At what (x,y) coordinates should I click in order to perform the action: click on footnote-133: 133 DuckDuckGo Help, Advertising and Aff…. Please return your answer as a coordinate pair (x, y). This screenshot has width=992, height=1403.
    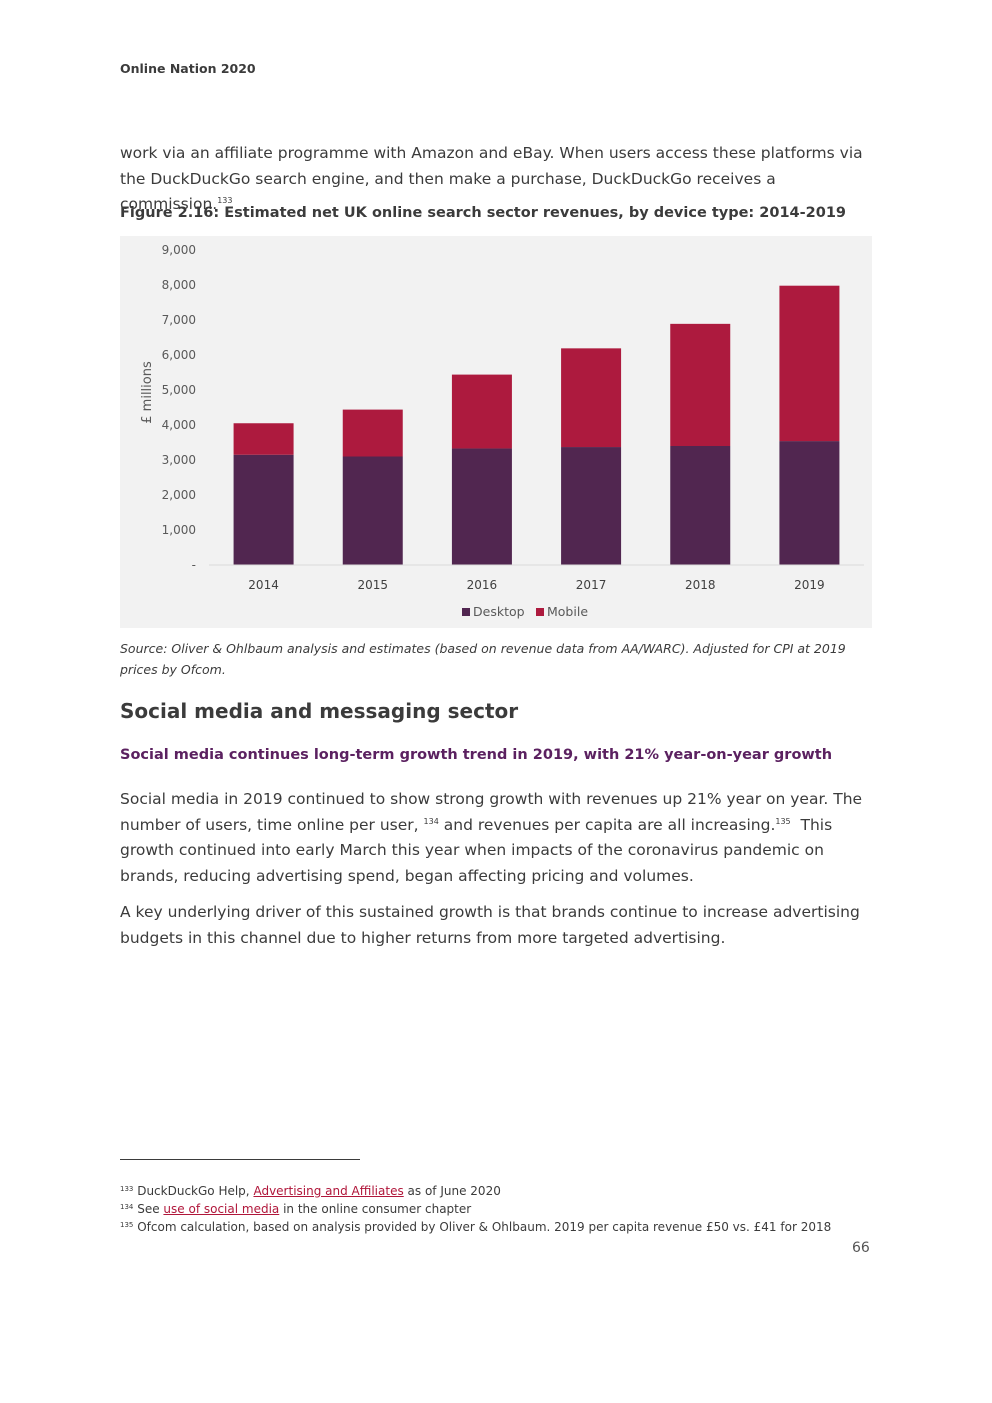
    Looking at the image, I should click on (310, 1191).